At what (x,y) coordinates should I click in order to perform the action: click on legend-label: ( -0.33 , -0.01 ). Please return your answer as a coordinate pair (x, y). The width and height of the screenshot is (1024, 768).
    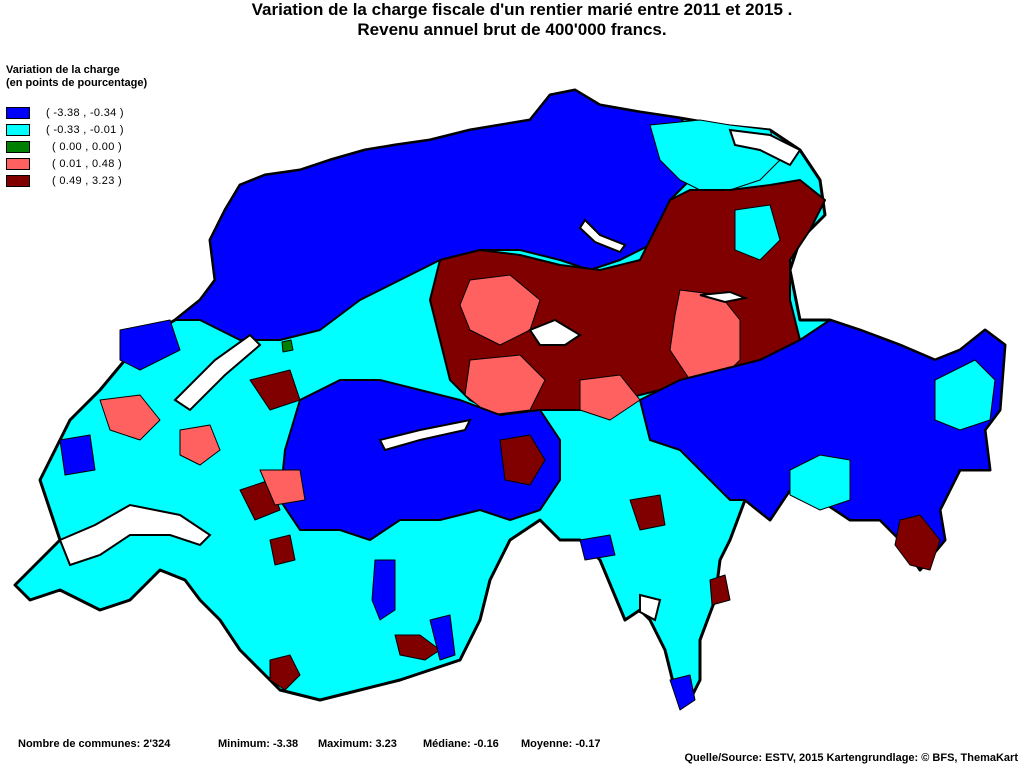
    Looking at the image, I should click on (85, 129).